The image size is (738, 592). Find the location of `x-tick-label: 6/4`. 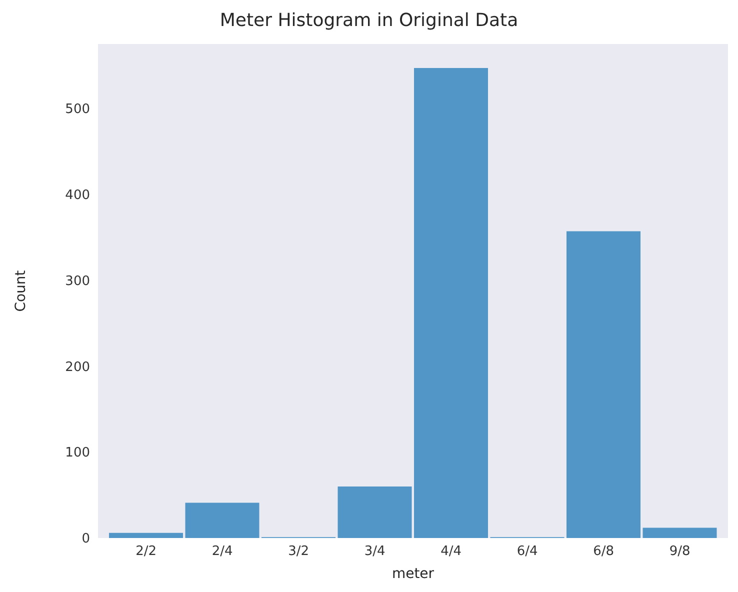

x-tick-label: 6/4 is located at coordinates (527, 552).